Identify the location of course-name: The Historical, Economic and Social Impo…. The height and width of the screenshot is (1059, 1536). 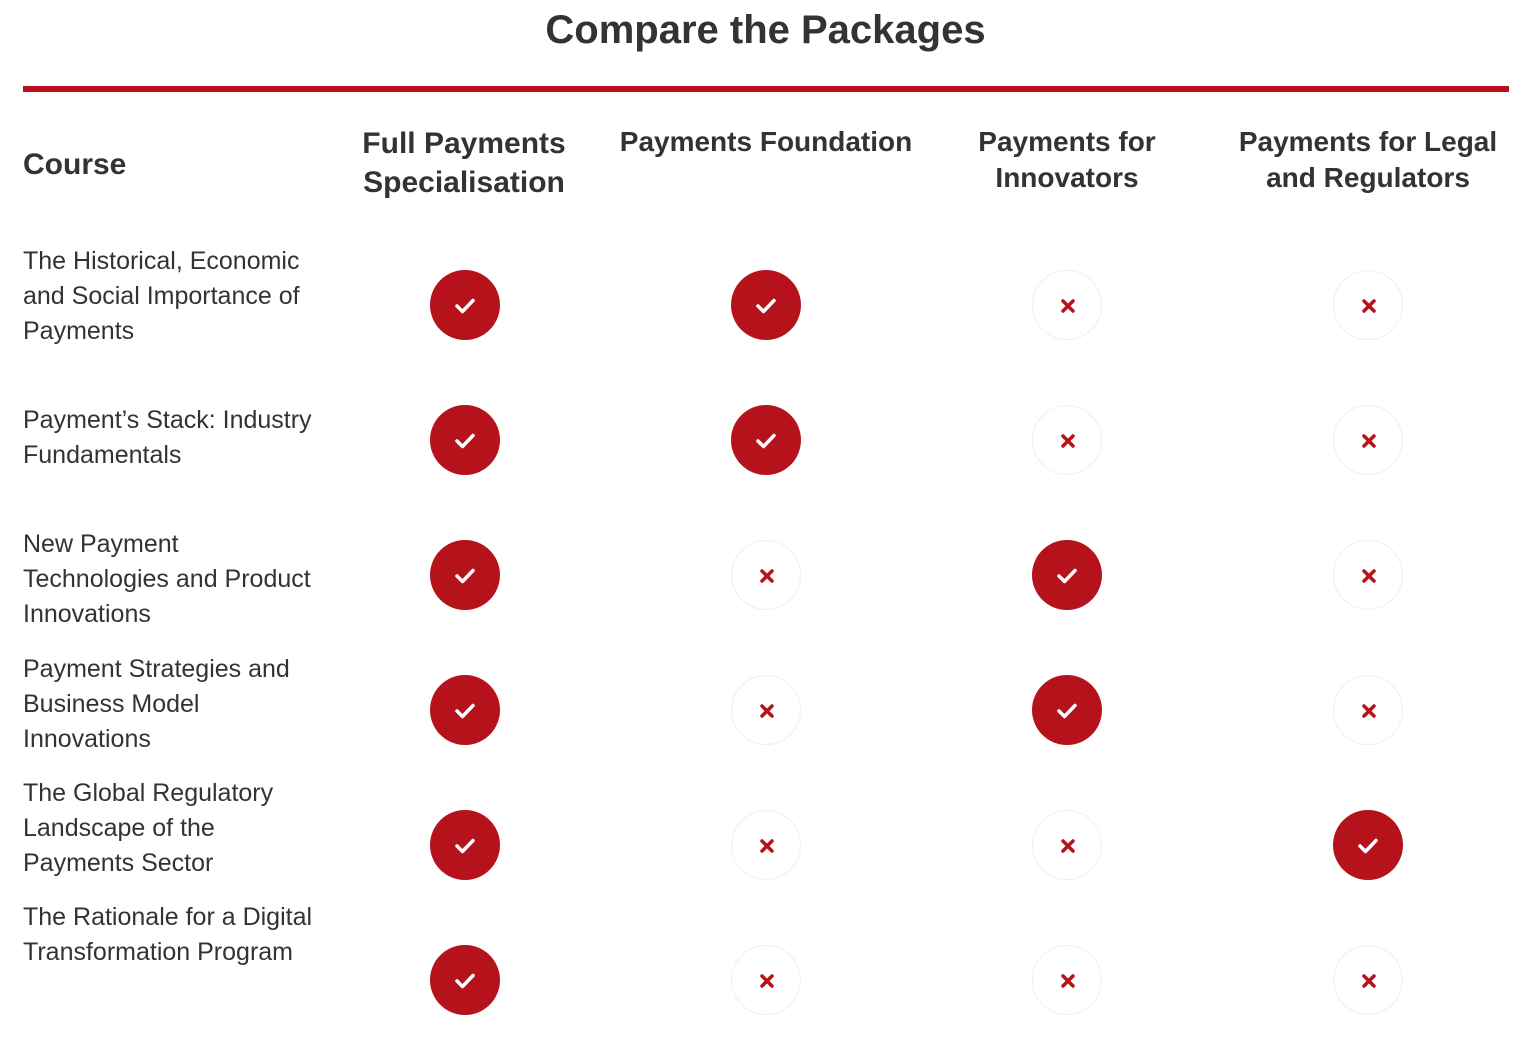
(161, 296).